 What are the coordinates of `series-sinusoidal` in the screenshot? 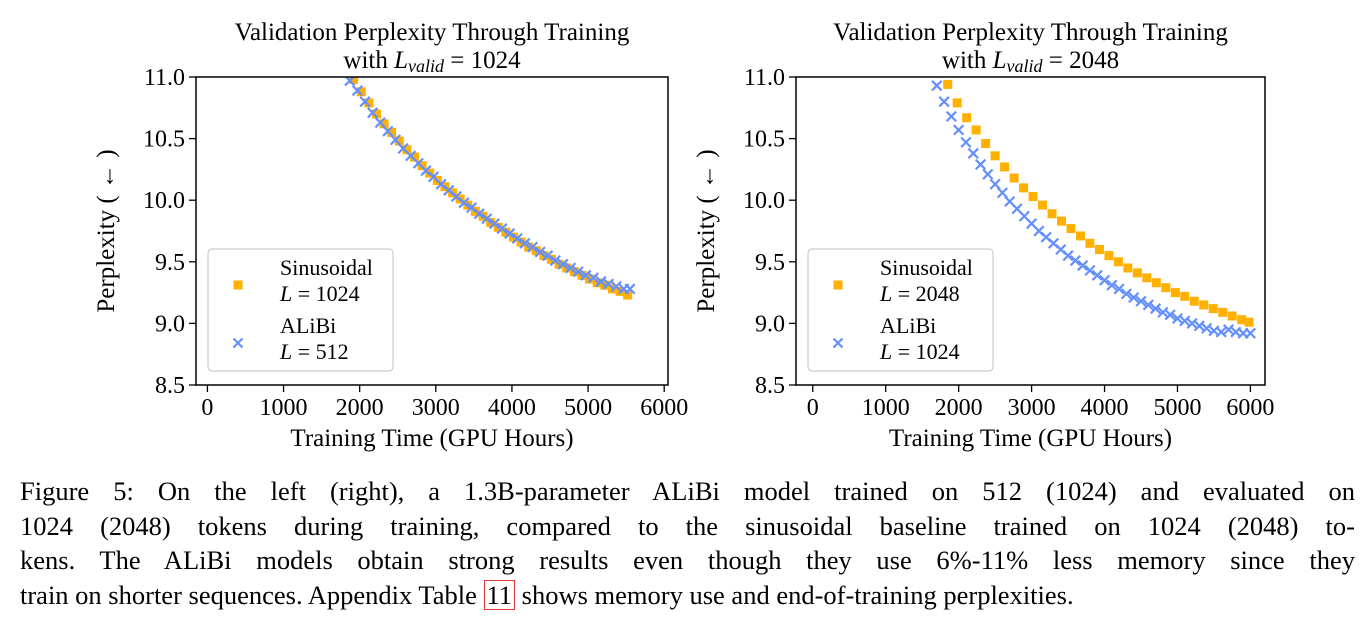 It's located at (1098, 203).